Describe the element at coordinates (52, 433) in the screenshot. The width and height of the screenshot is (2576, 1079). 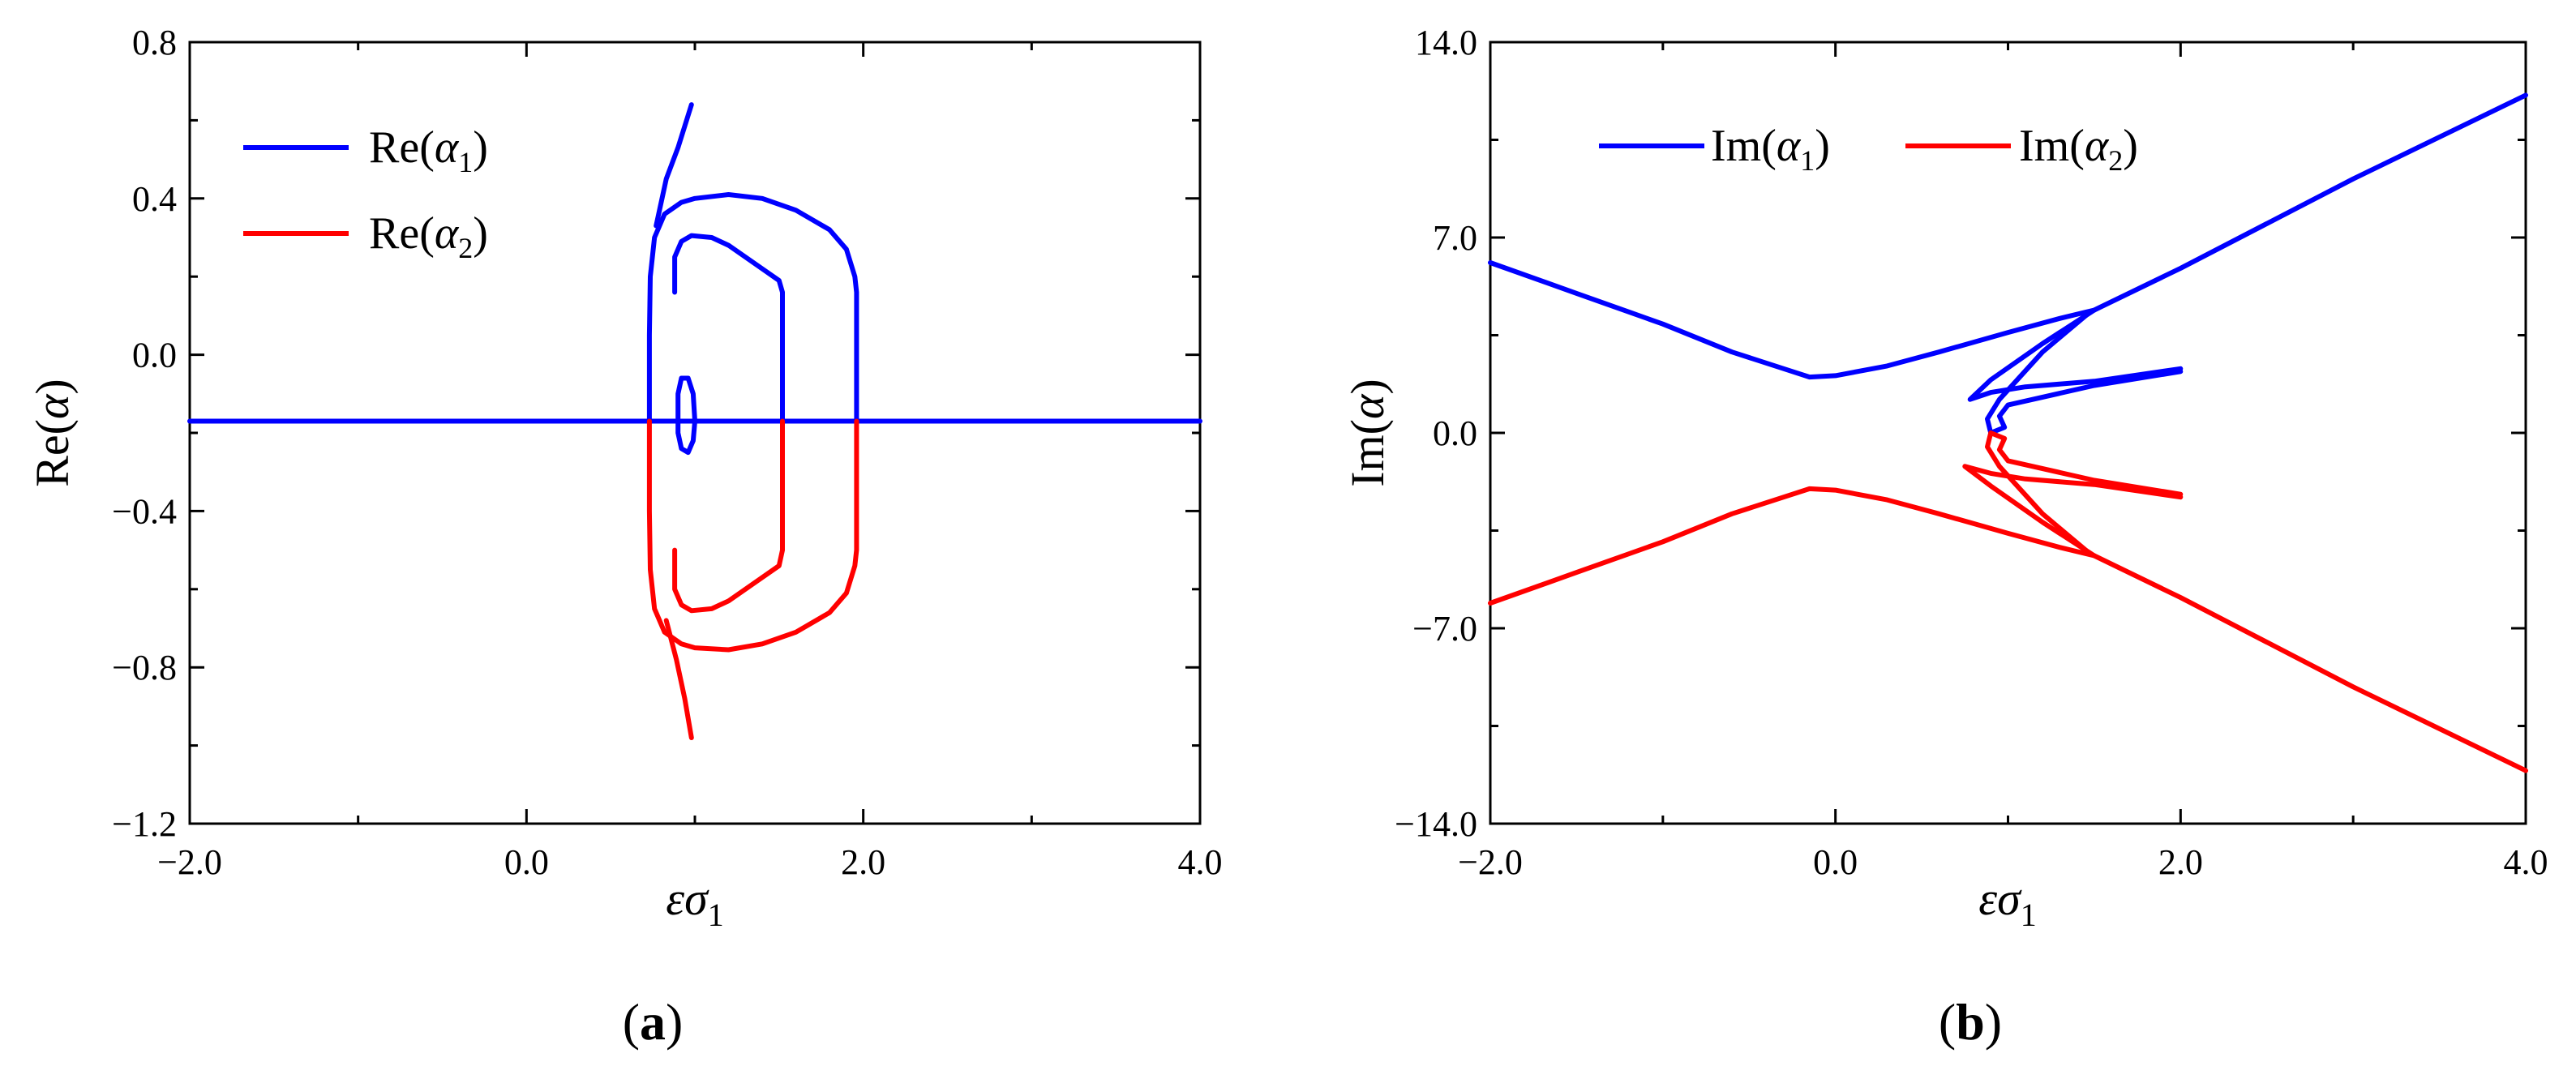
I see `panel-a-y-axis-title: Re(α)` at that location.